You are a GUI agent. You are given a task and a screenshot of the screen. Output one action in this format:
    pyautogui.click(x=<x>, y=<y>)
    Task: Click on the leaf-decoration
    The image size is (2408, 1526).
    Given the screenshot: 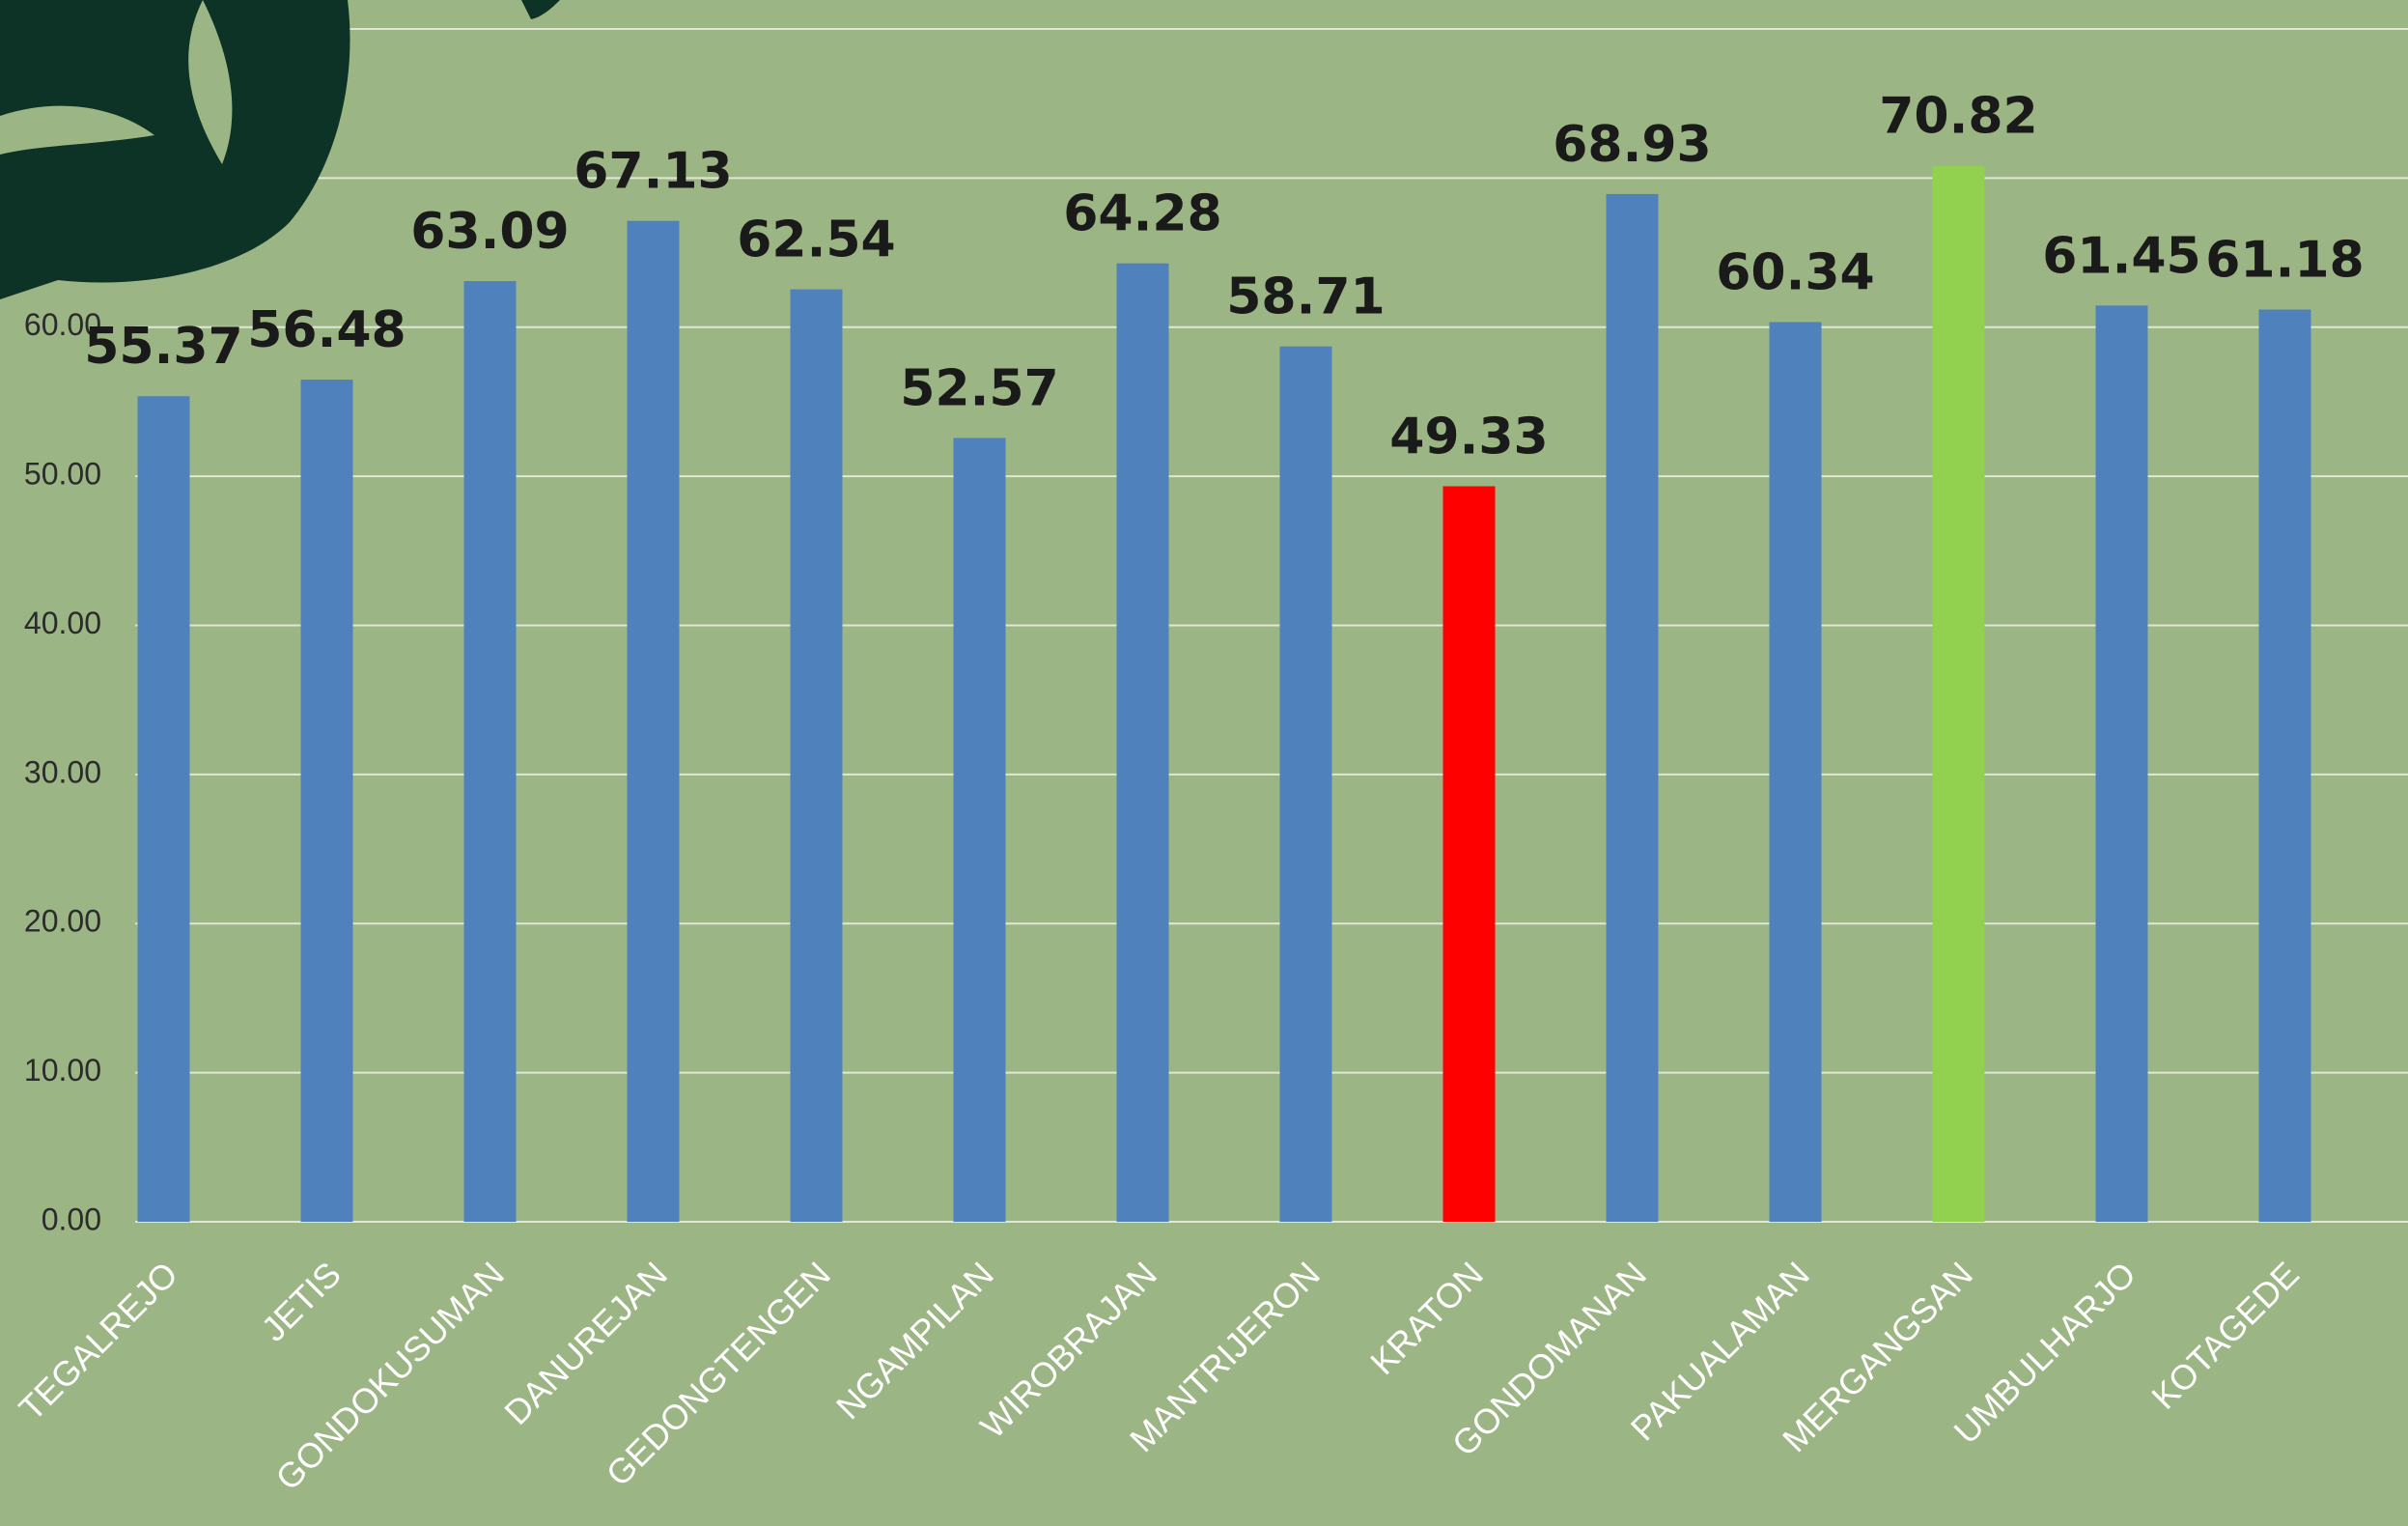 What is the action you would take?
    pyautogui.click(x=280, y=150)
    